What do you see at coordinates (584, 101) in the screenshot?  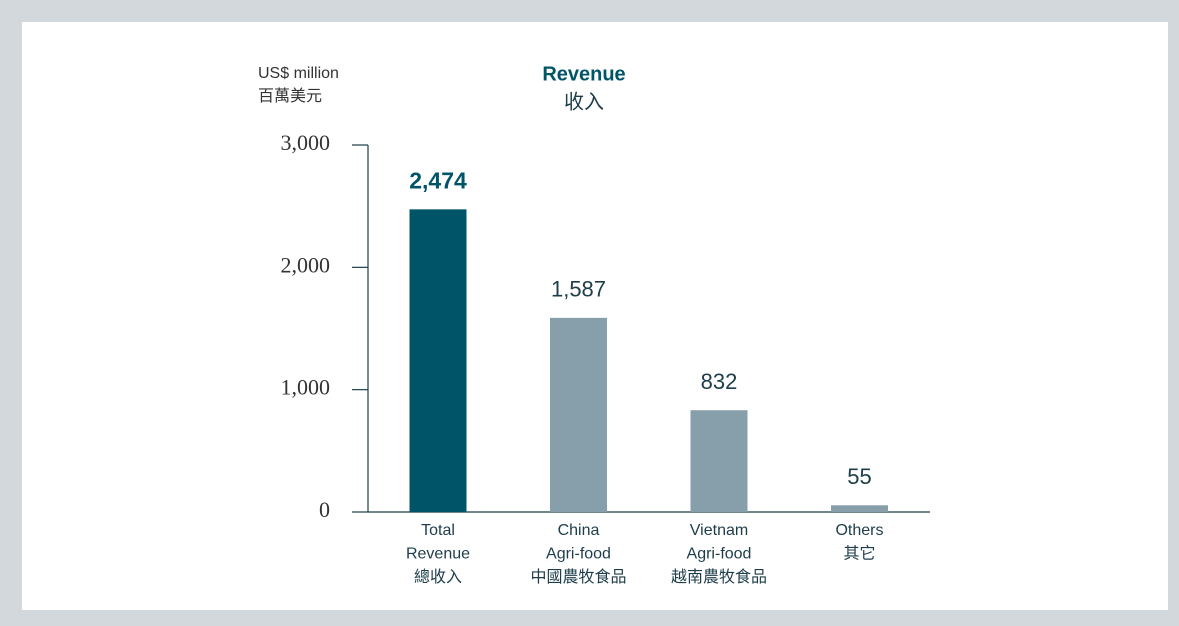 I see `chart-subtitle: 收入` at bounding box center [584, 101].